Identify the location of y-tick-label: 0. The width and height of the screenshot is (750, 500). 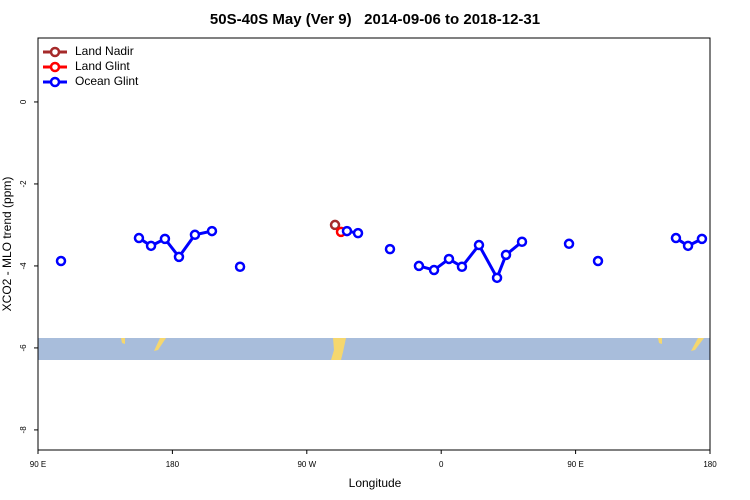
(23, 101).